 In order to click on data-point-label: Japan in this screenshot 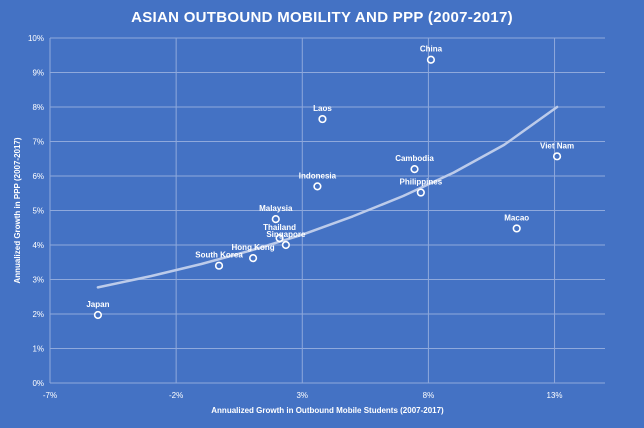, I will do `click(97, 304)`.